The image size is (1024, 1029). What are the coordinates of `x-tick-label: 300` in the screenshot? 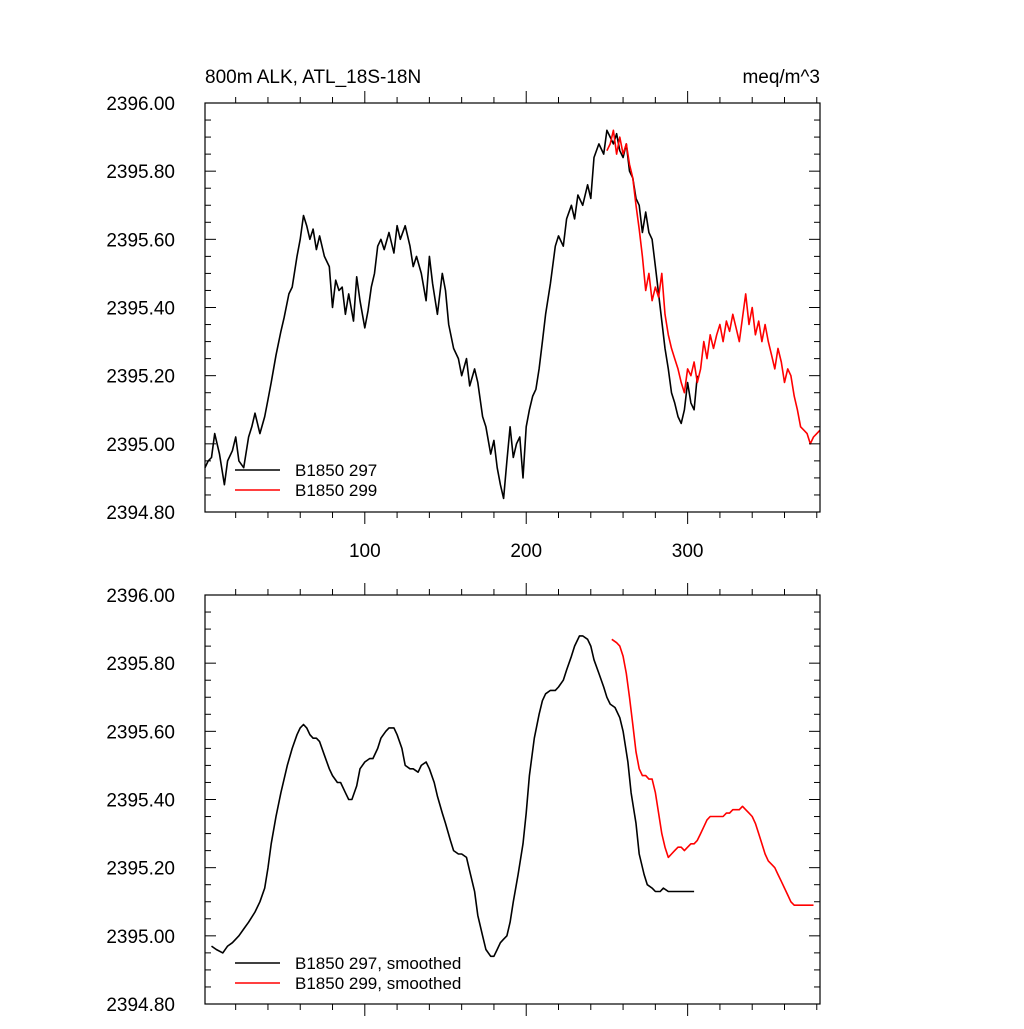 It's located at (688, 551).